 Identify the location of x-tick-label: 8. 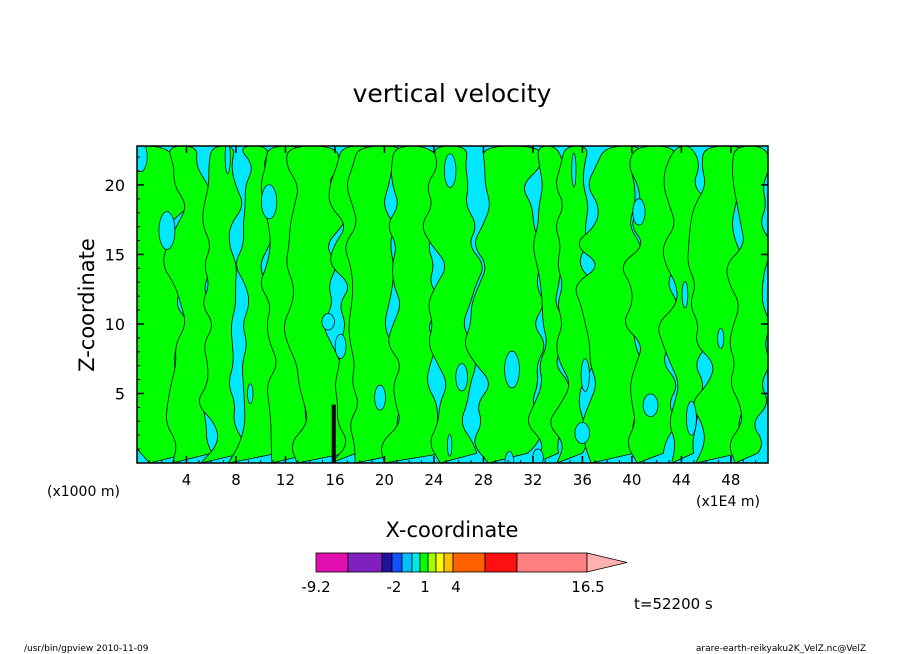
(236, 480).